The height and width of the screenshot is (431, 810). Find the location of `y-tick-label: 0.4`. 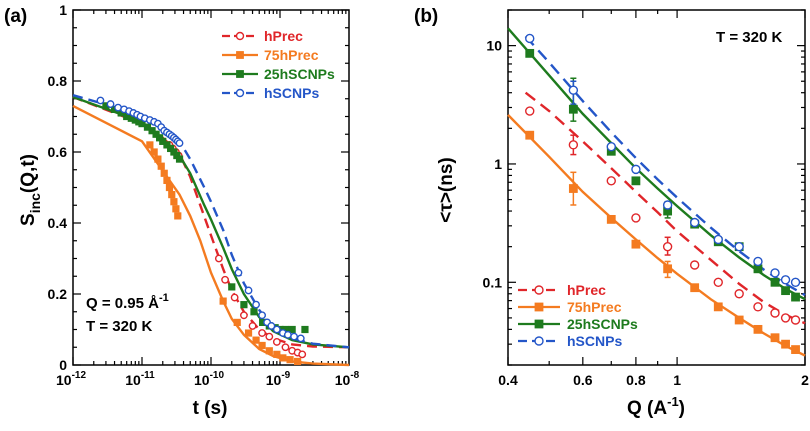

y-tick-label: 0.4 is located at coordinates (58, 223).